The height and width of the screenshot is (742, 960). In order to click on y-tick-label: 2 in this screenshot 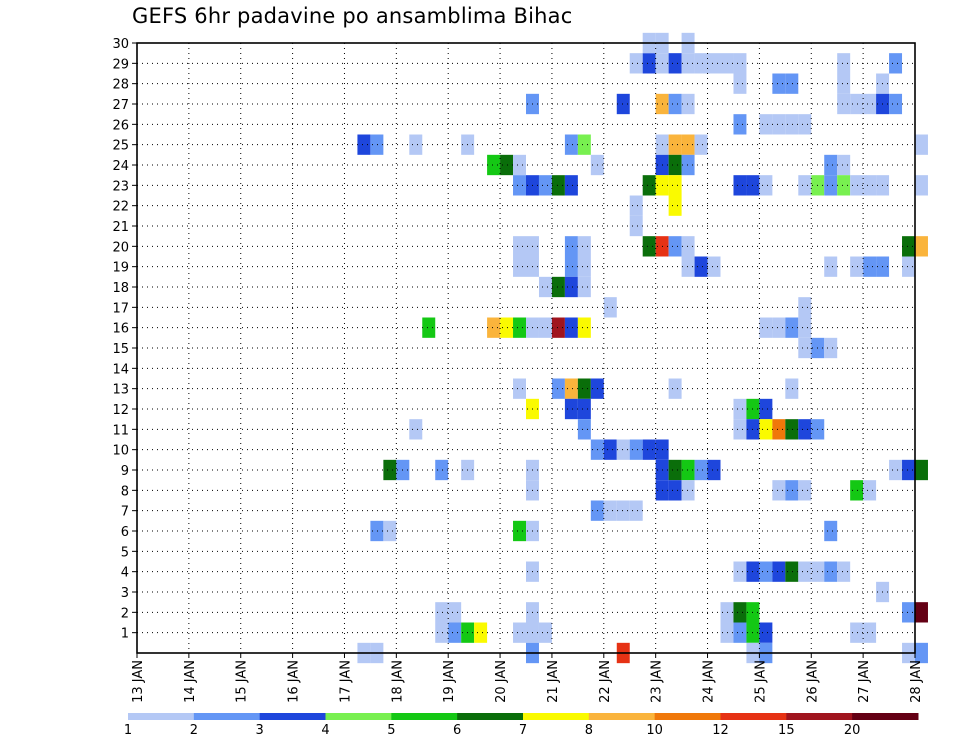, I will do `click(125, 613)`.